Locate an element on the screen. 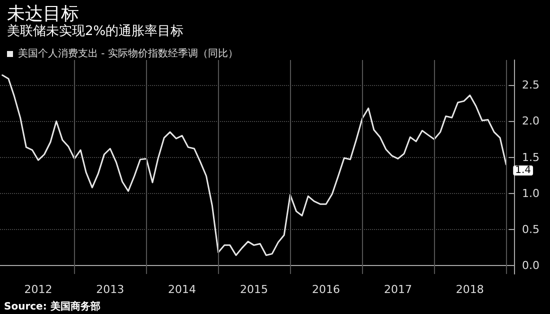 The image size is (550, 314). x-tick-label: 2016 is located at coordinates (326, 289).